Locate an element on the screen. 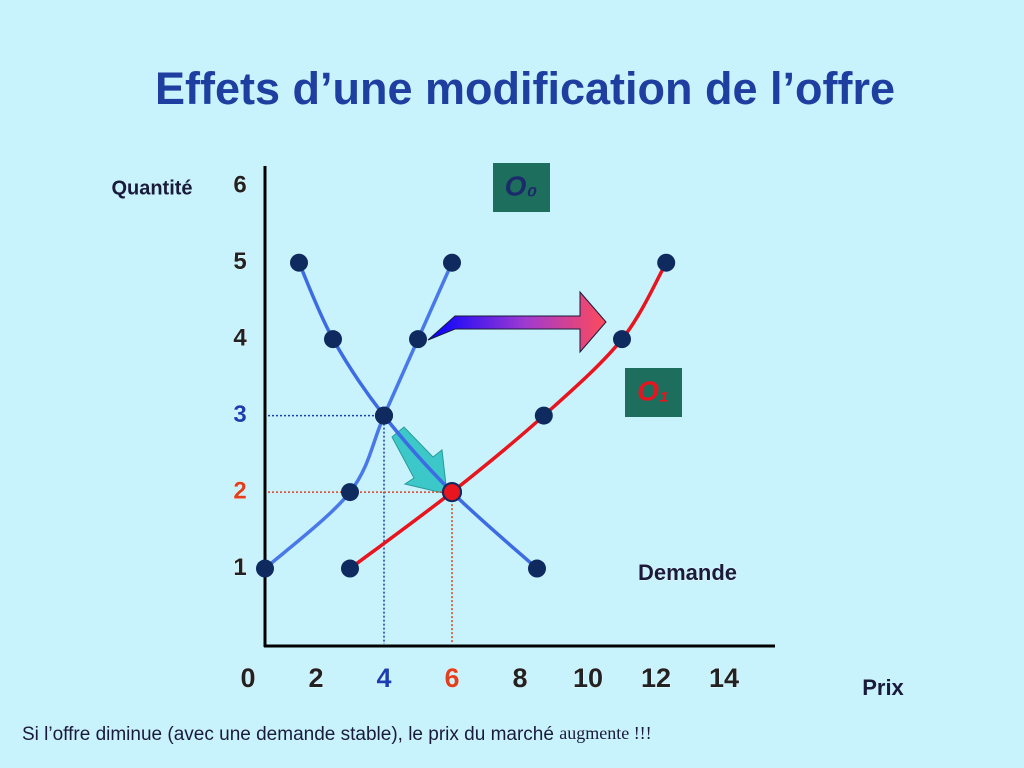  y-axis-label: Quantité is located at coordinates (151, 188).